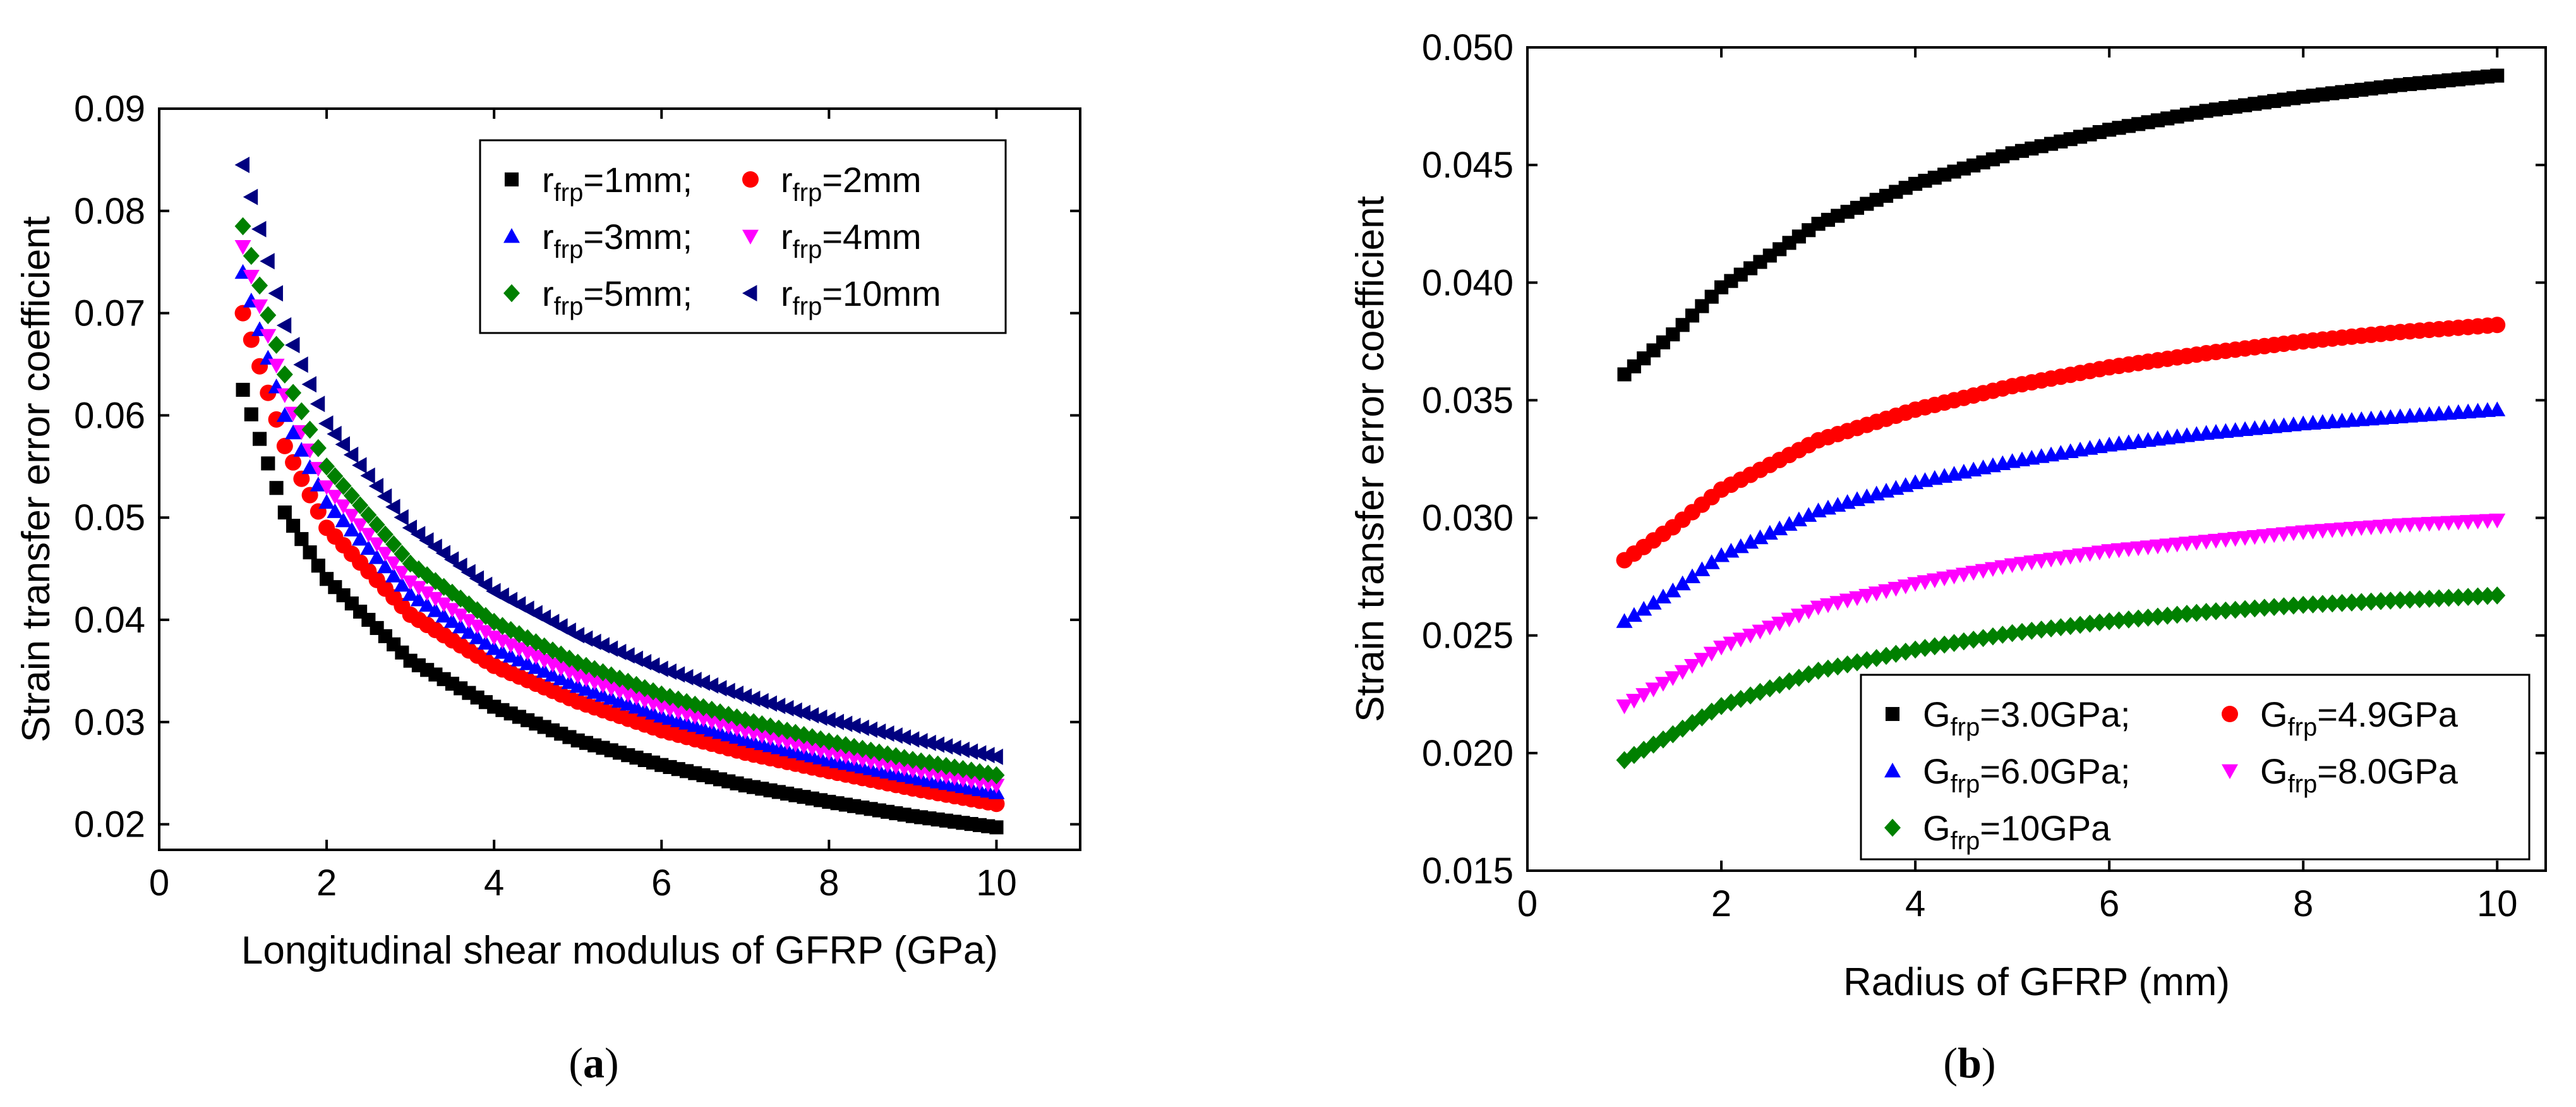 Image resolution: width=2576 pixels, height=1107 pixels. I want to click on legend-label: Gfrp=10GPa, so click(2017, 831).